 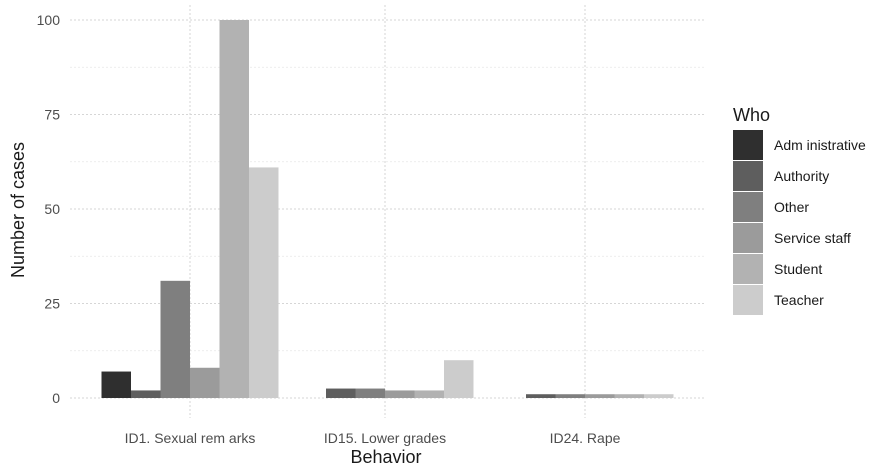 I want to click on x-tick-label: ID24. Rape, so click(x=585, y=438).